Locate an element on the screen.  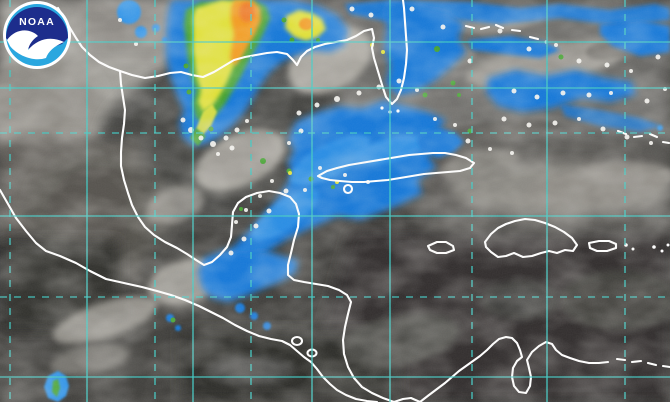
noaa-logo-bird-icon is located at coordinates (35, 45).